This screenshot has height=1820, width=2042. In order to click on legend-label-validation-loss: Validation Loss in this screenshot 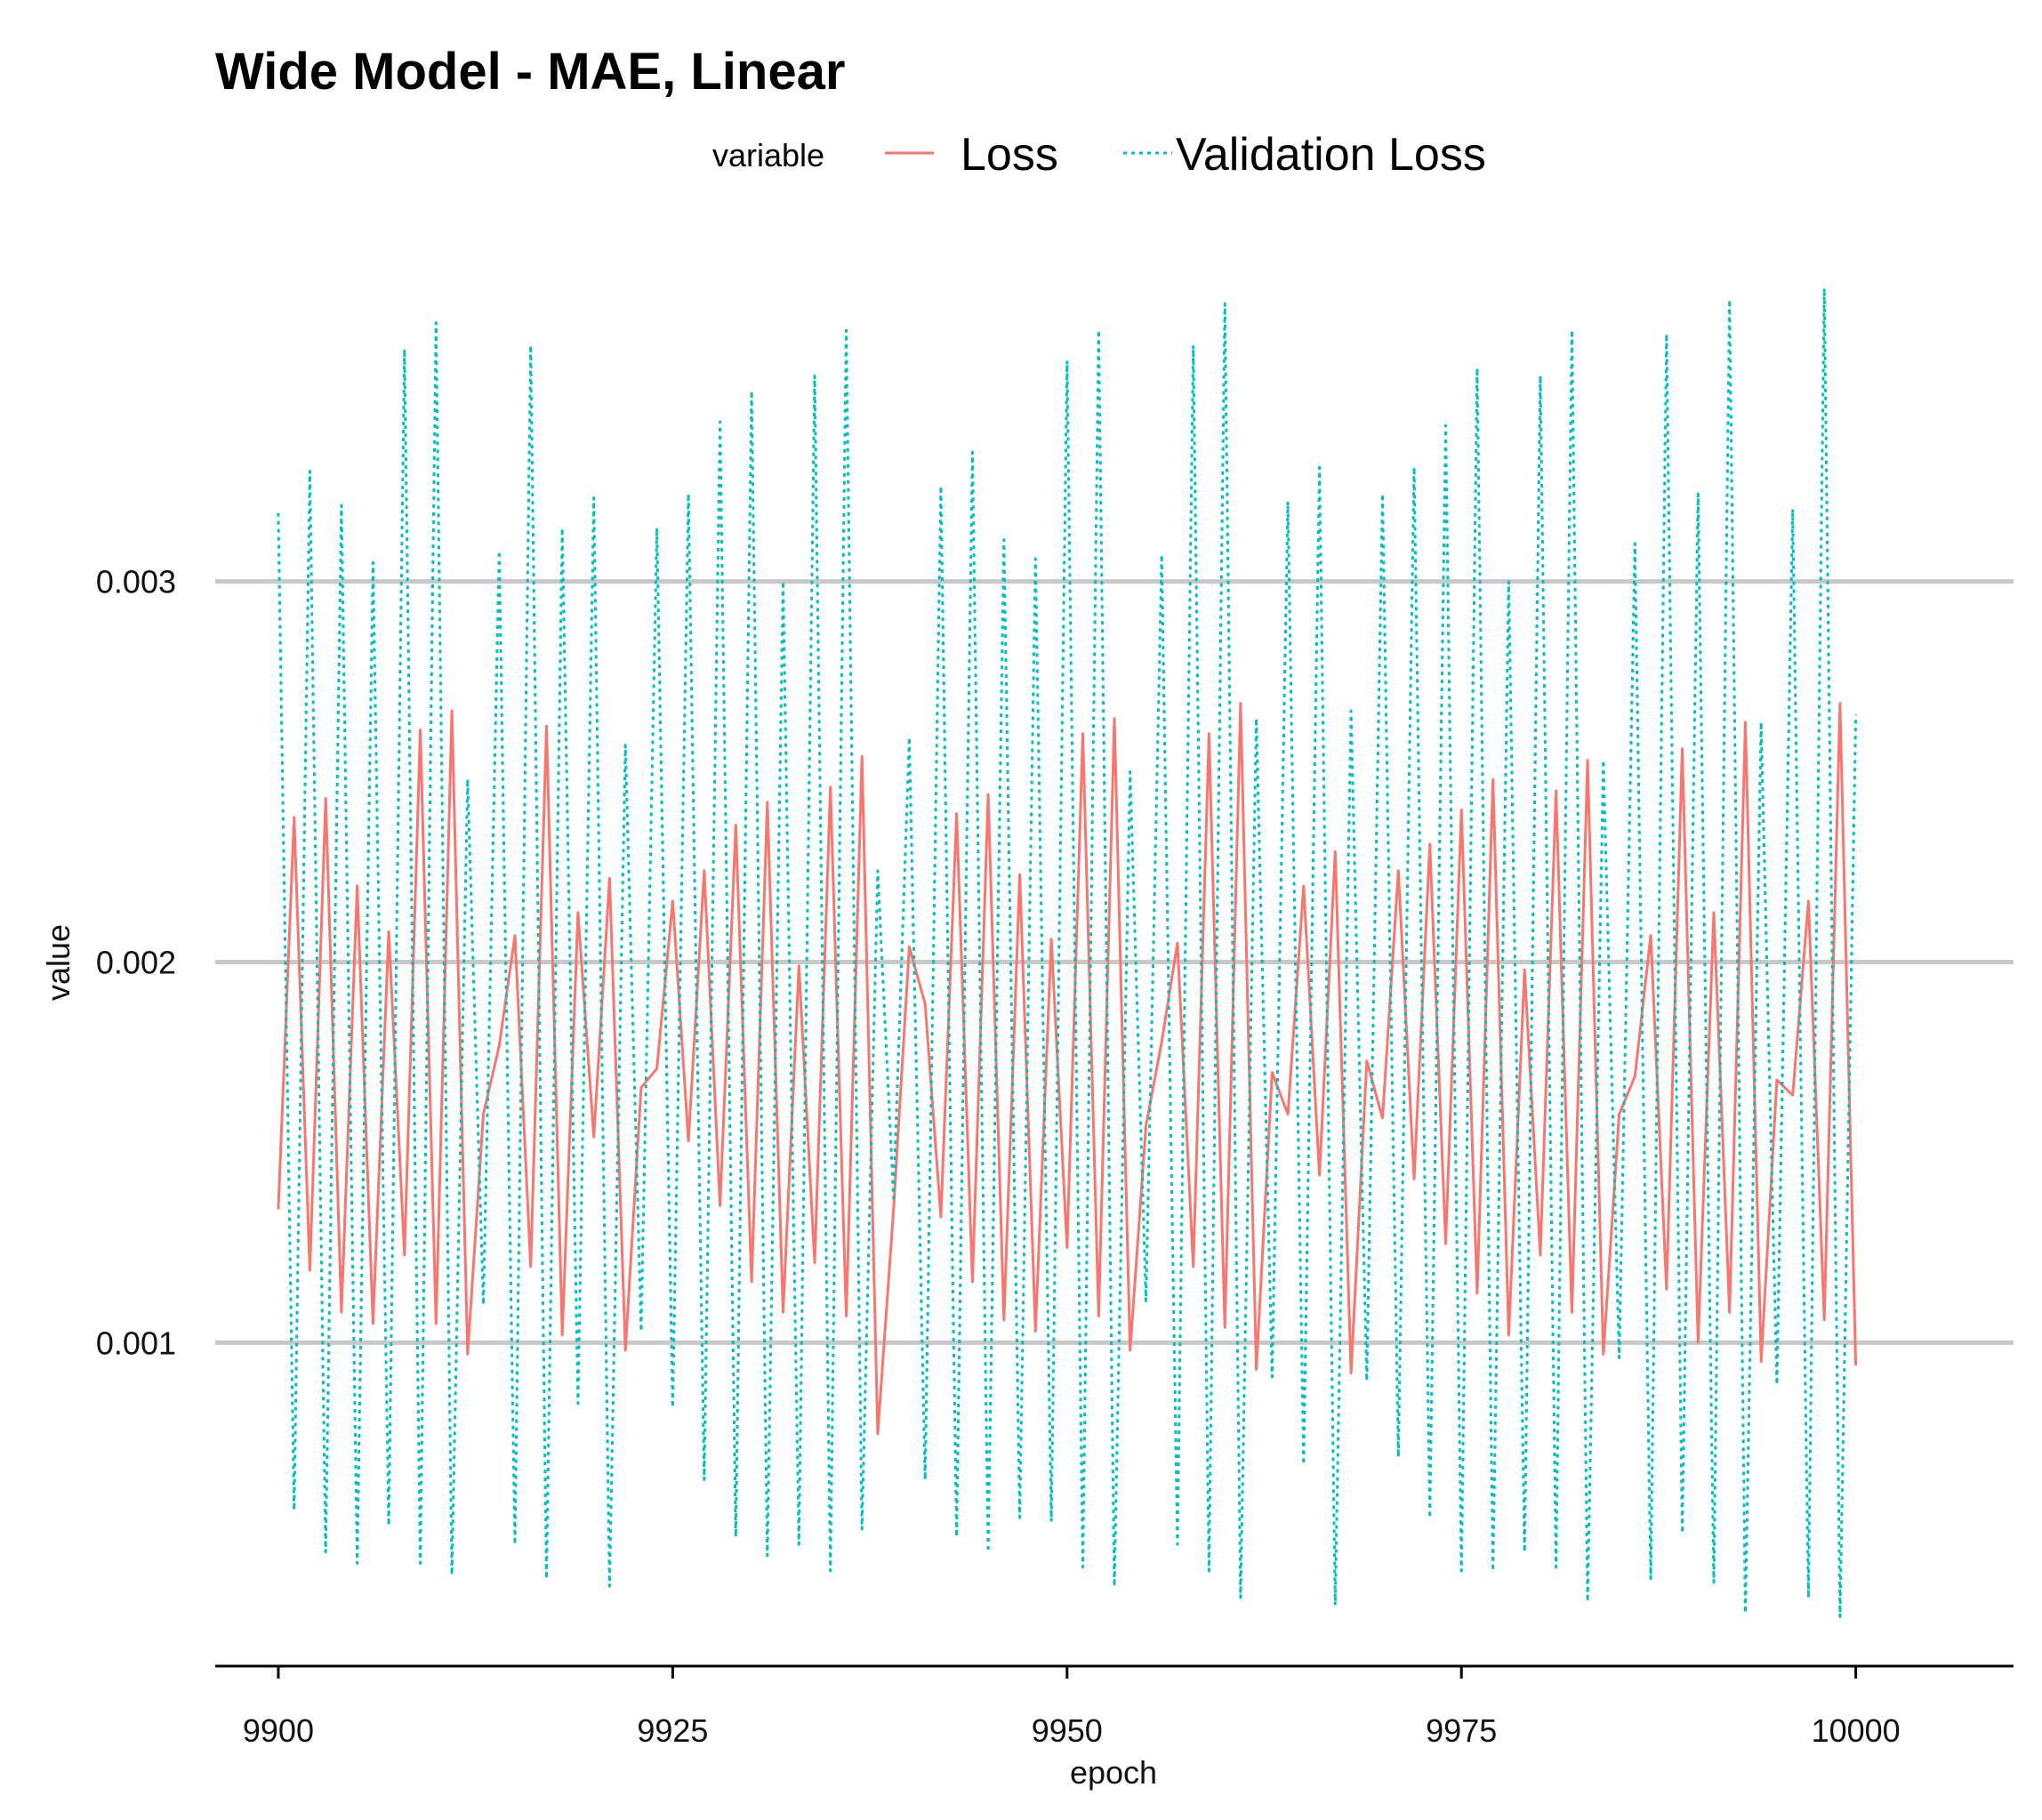, I will do `click(1331, 155)`.